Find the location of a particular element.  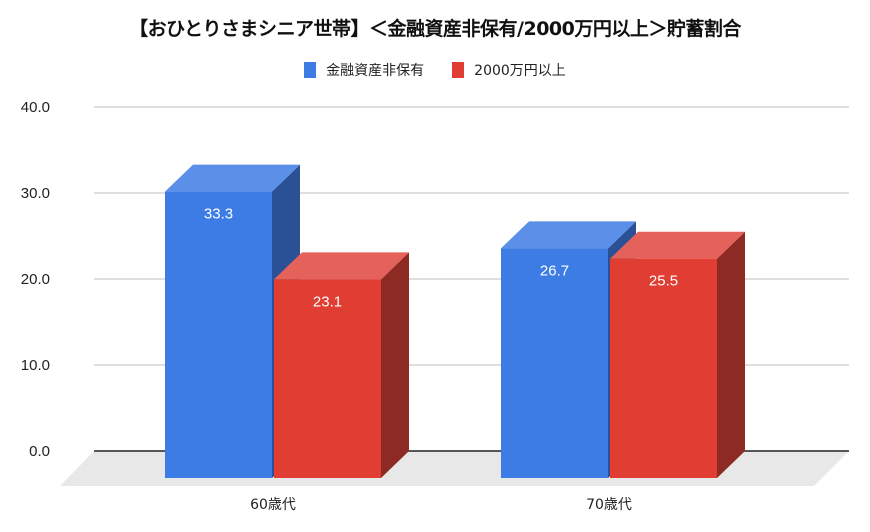

chart-title: 【おひとりさまシニア世帯】＜金融資産非保有/2000万円以上＞貯蓄割合 is located at coordinates (435, 29).